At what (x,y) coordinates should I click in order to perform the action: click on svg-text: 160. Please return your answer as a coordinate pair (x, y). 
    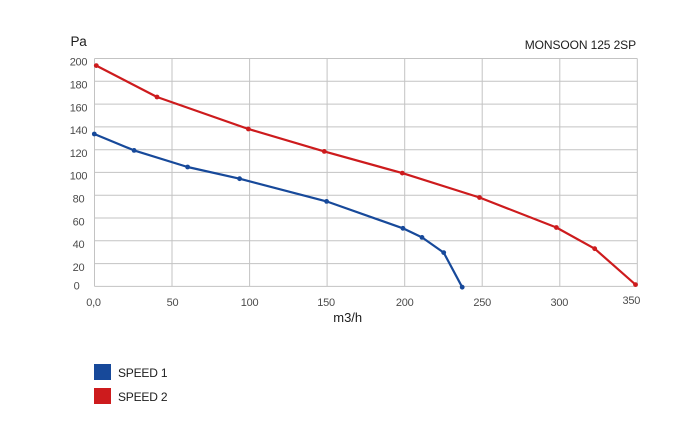
    Looking at the image, I should click on (79, 108).